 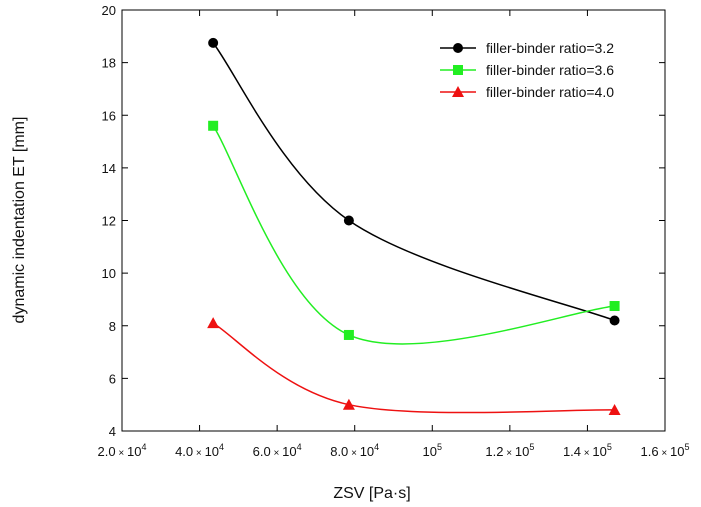 I want to click on x-tick-label: 2.0 × 10⁴, so click(x=122, y=450).